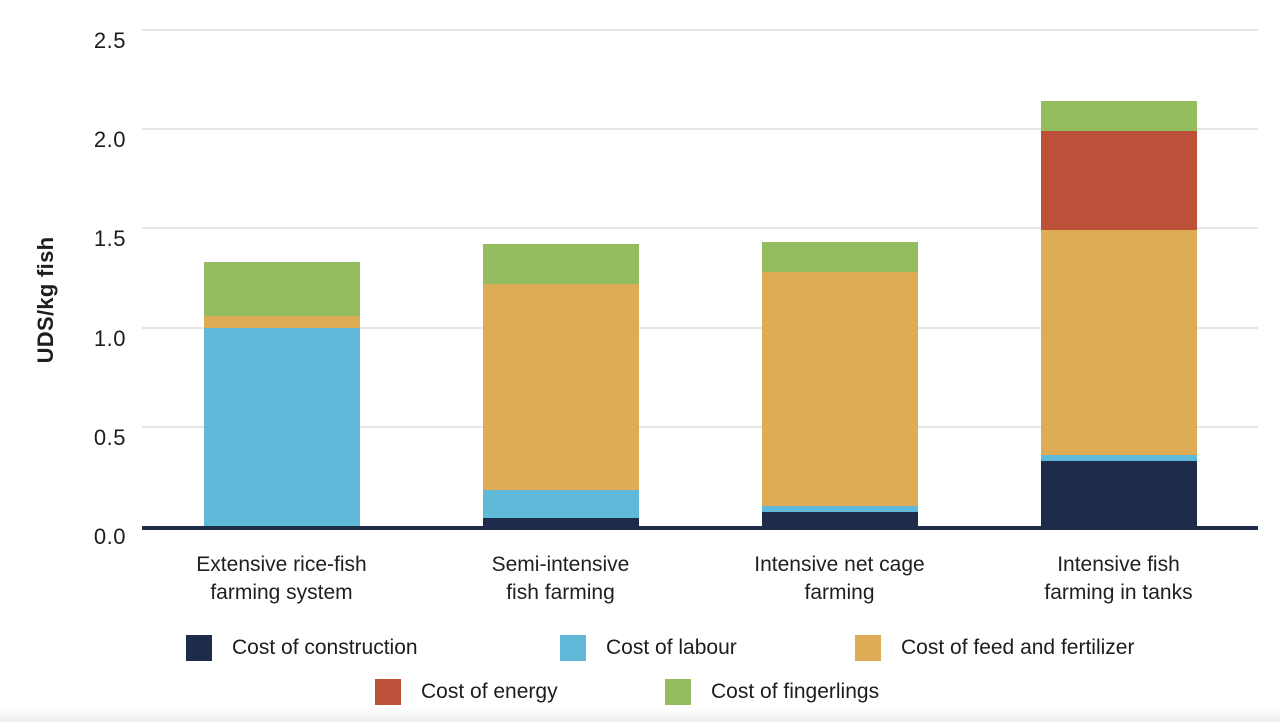 The image size is (1280, 722). What do you see at coordinates (281, 564) in the screenshot?
I see `x-category-label-line: Extensive rice-fish` at bounding box center [281, 564].